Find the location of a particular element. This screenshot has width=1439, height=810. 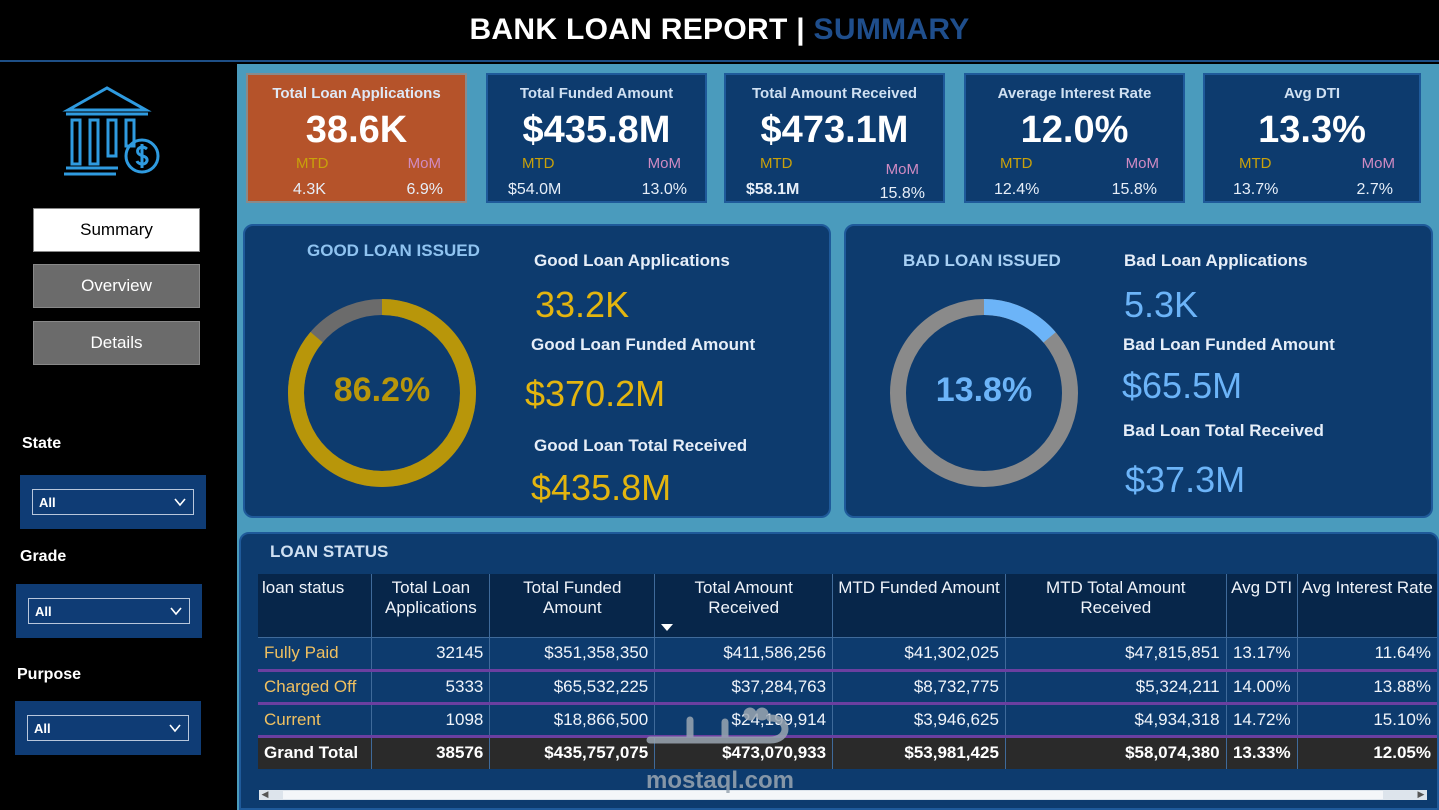

nav-overview-button: Overview is located at coordinates (116, 286).